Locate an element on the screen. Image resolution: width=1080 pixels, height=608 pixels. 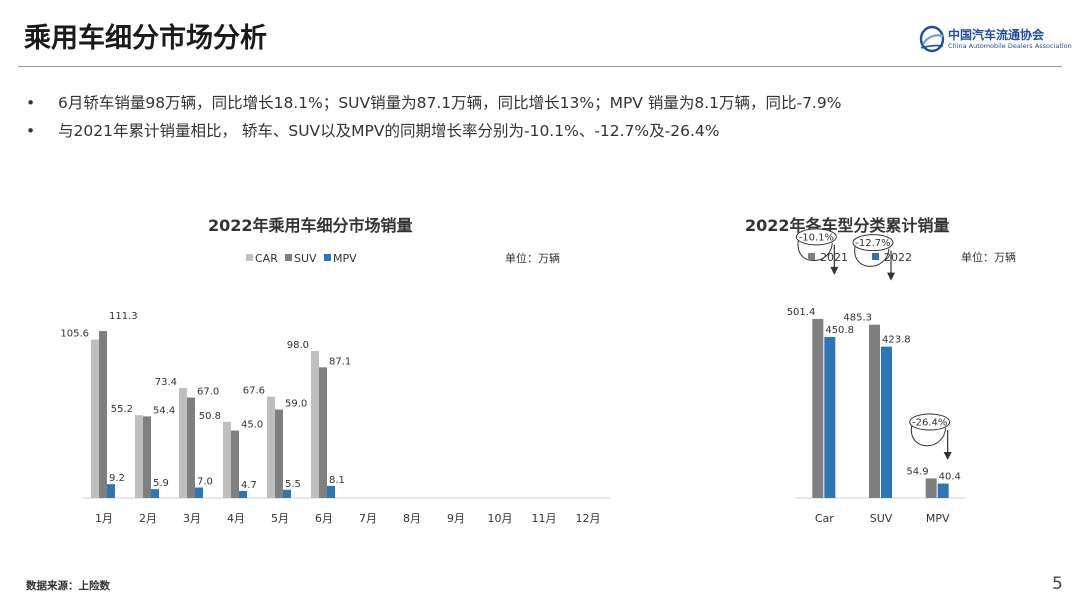
data-label: 5.9 is located at coordinates (161, 483).